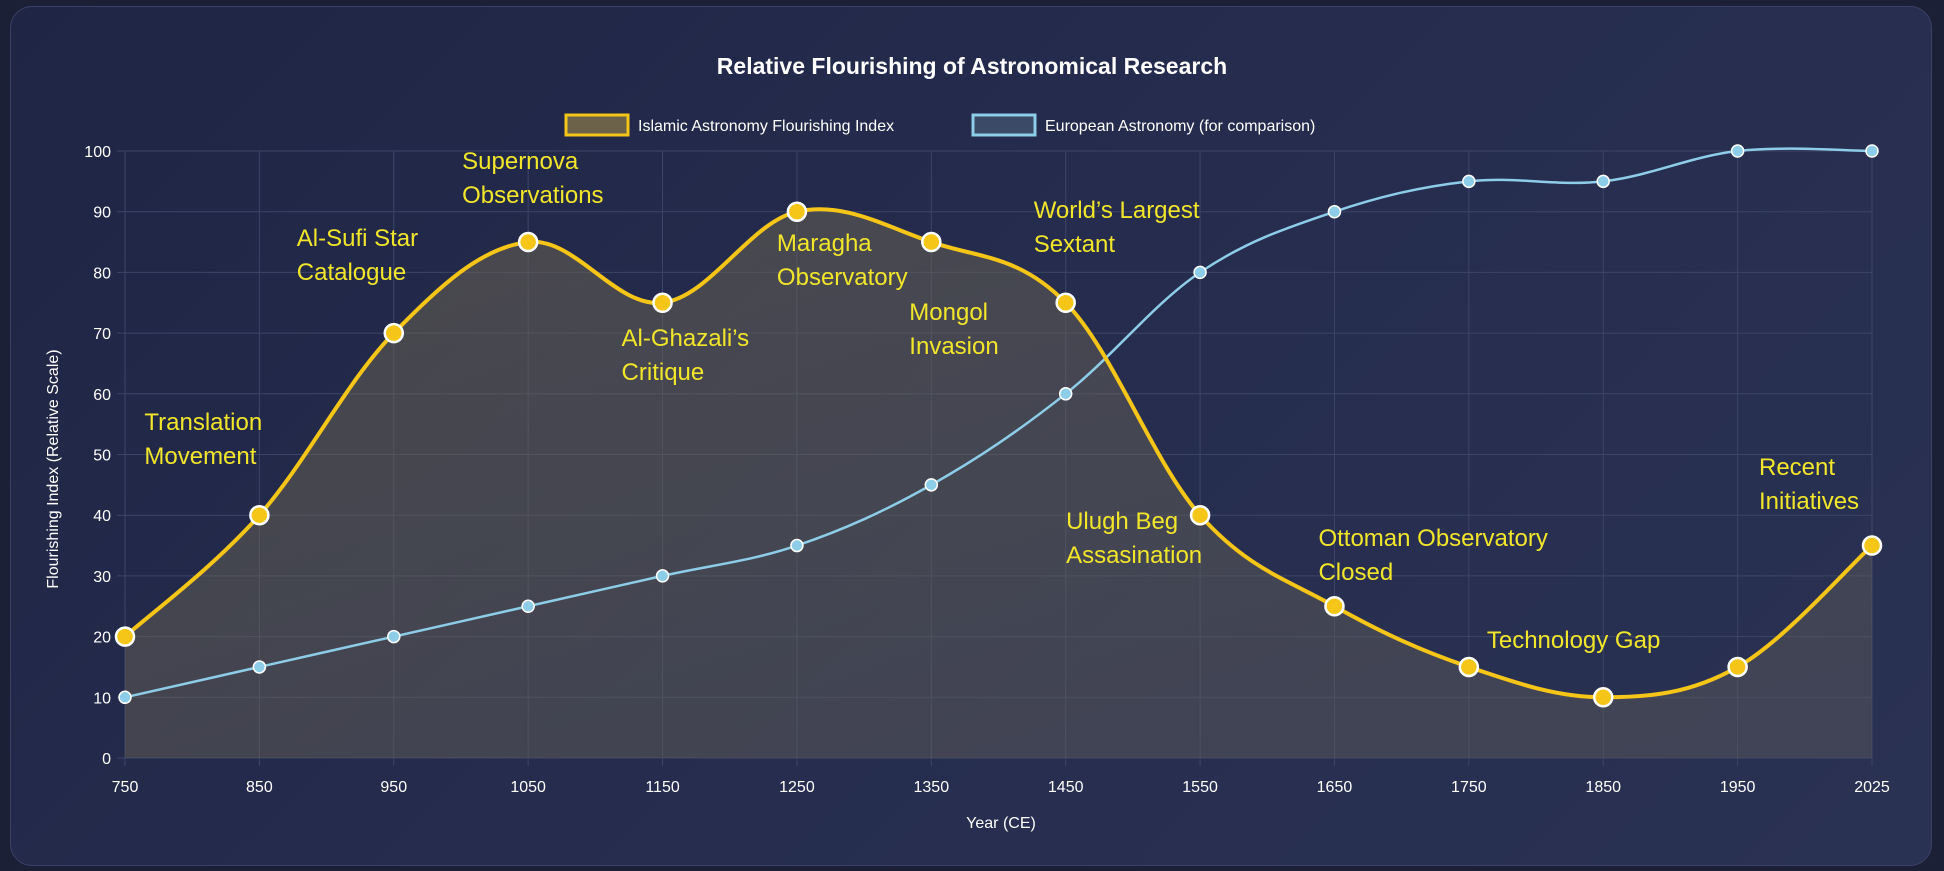 The height and width of the screenshot is (871, 1944). What do you see at coordinates (842, 260) in the screenshot?
I see `annotation-label: Maragha Observatory` at bounding box center [842, 260].